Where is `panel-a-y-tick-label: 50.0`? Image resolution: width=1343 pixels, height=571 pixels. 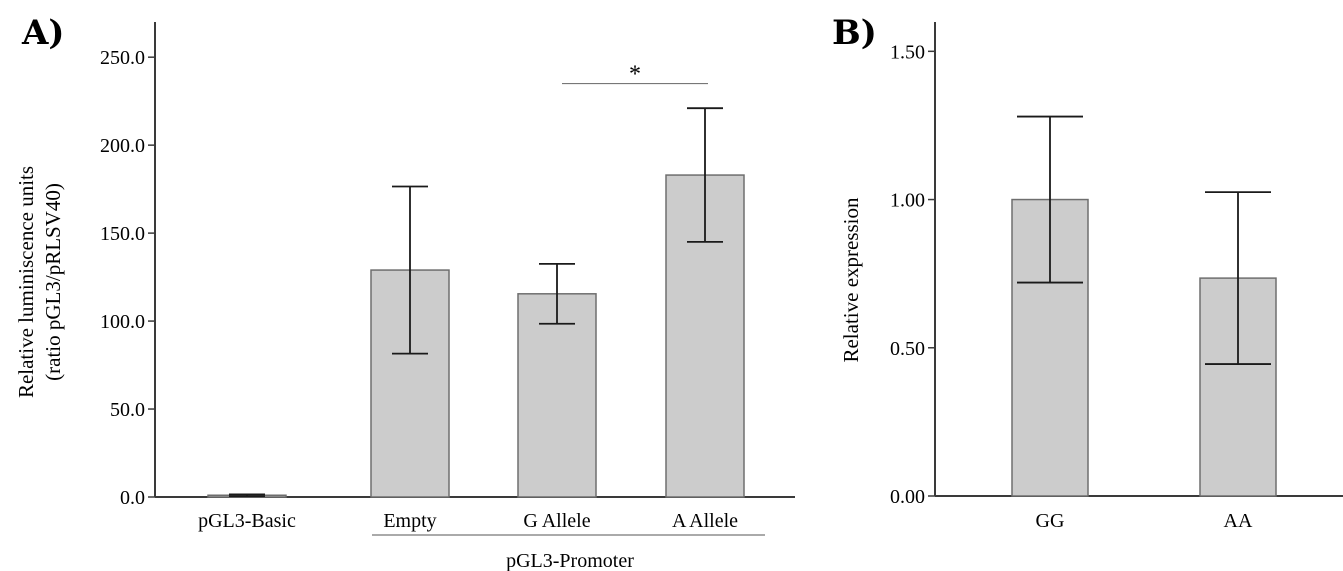
panel-a-y-tick-label: 50.0 is located at coordinates (127, 410).